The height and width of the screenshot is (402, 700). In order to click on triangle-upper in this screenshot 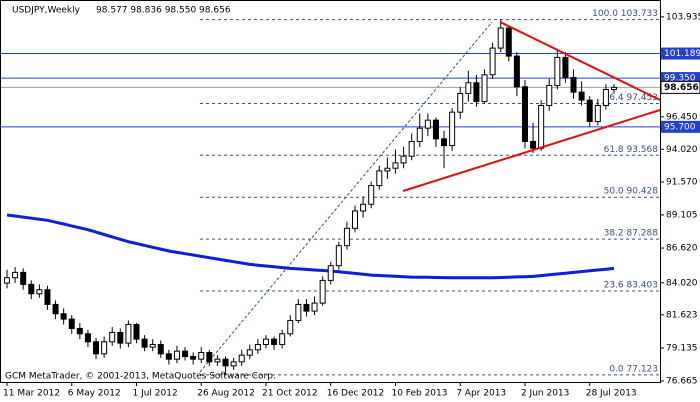, I will do `click(580, 61)`.